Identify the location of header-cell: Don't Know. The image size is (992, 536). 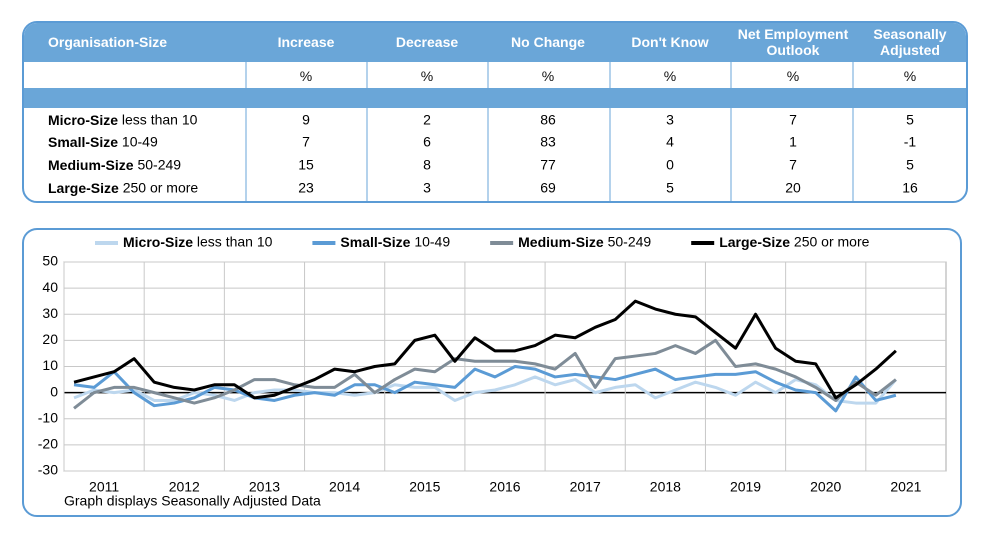
(670, 42).